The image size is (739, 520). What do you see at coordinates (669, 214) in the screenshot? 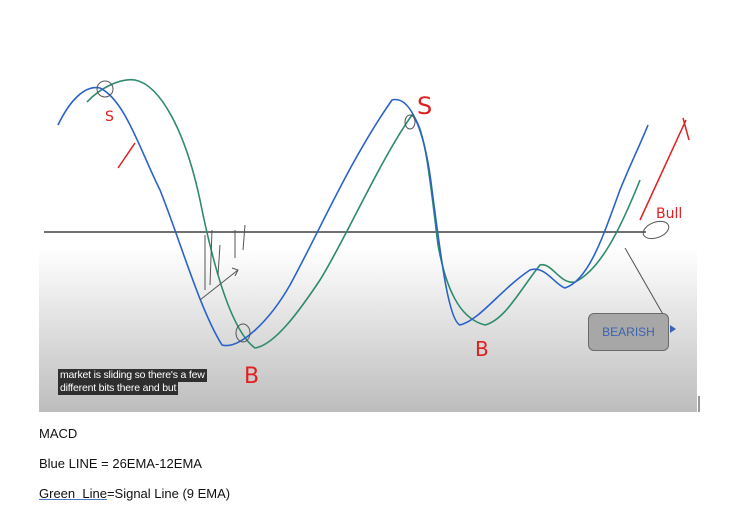
I see `bull-label: Bull` at bounding box center [669, 214].